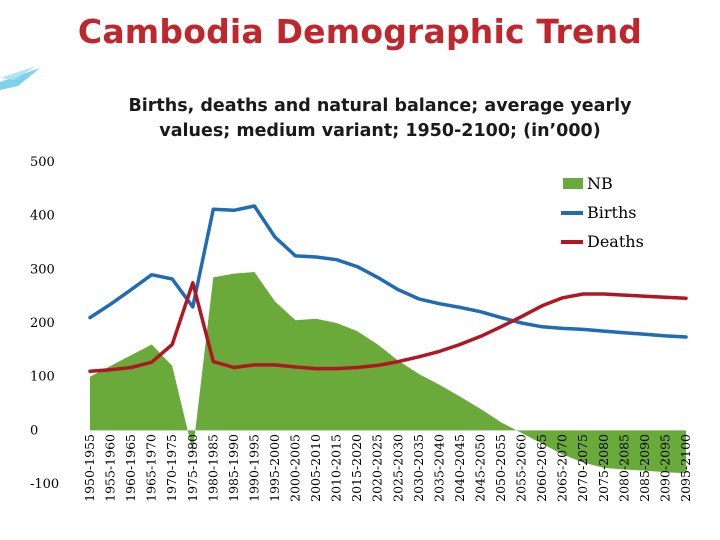  I want to click on decorative-swoosh-icon, so click(20, 78).